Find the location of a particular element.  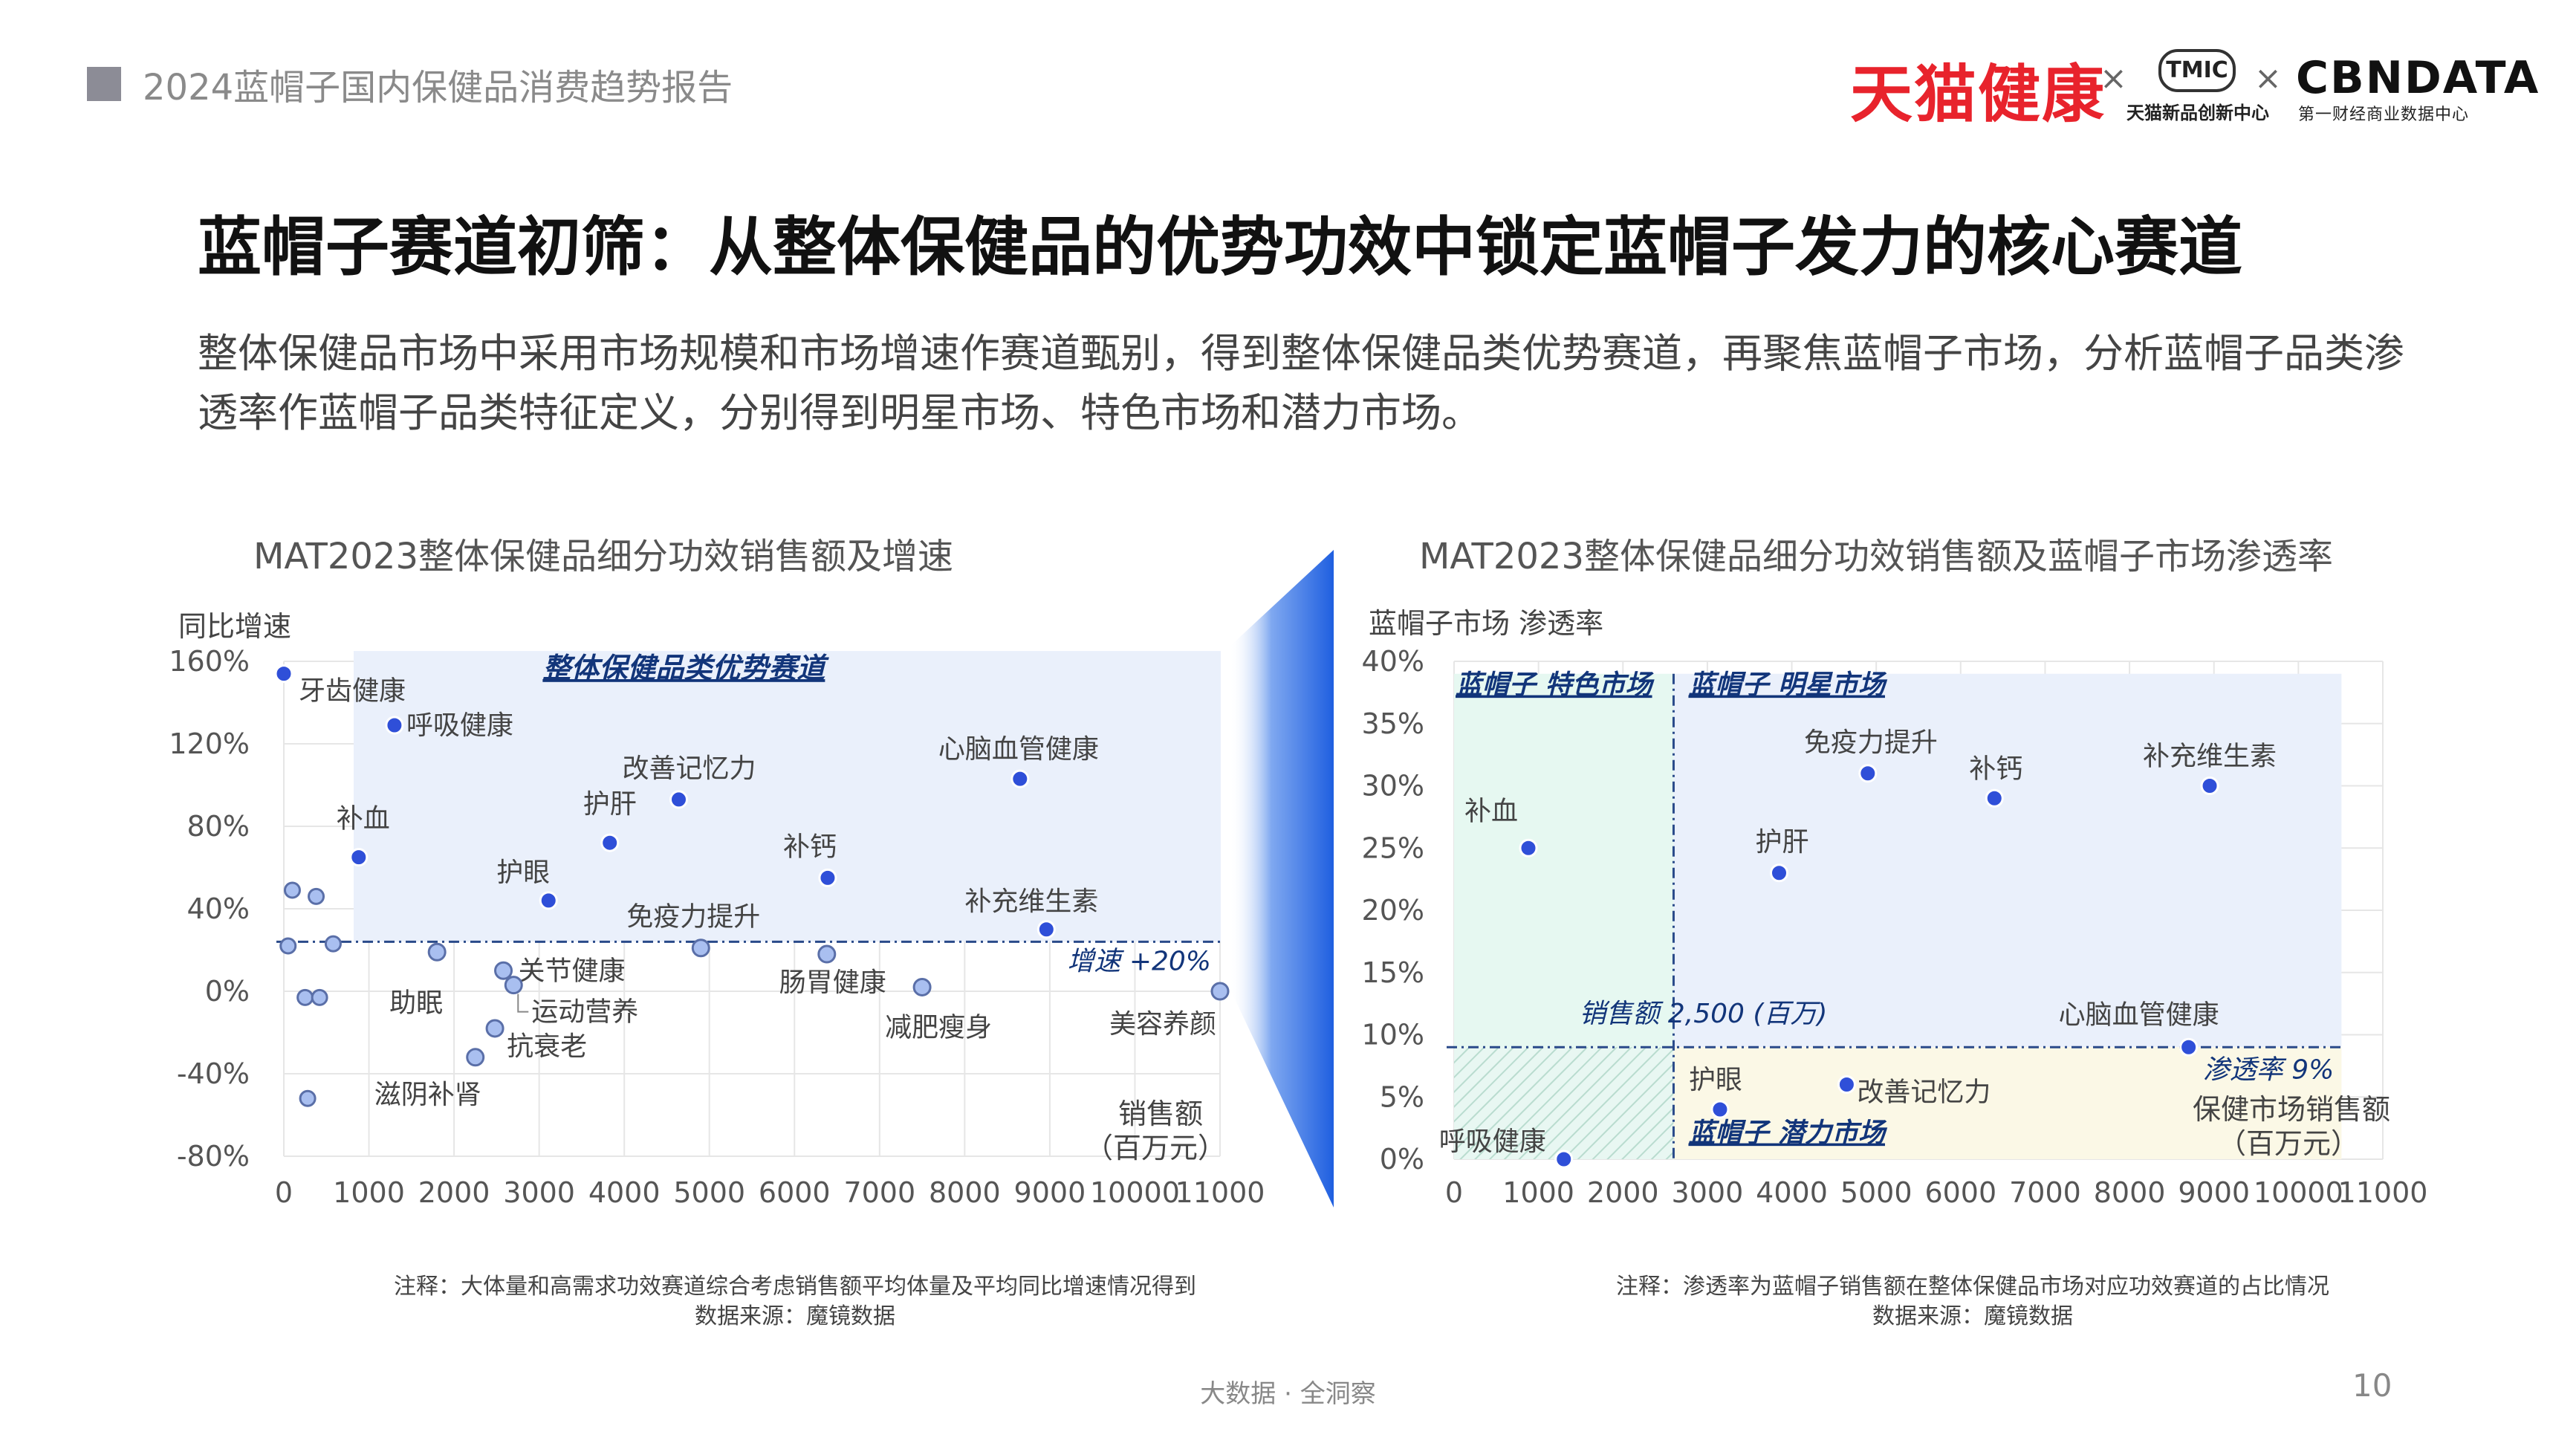

chart-right-potential-label: 蓝帽子 潜力市场 is located at coordinates (1788, 1133).